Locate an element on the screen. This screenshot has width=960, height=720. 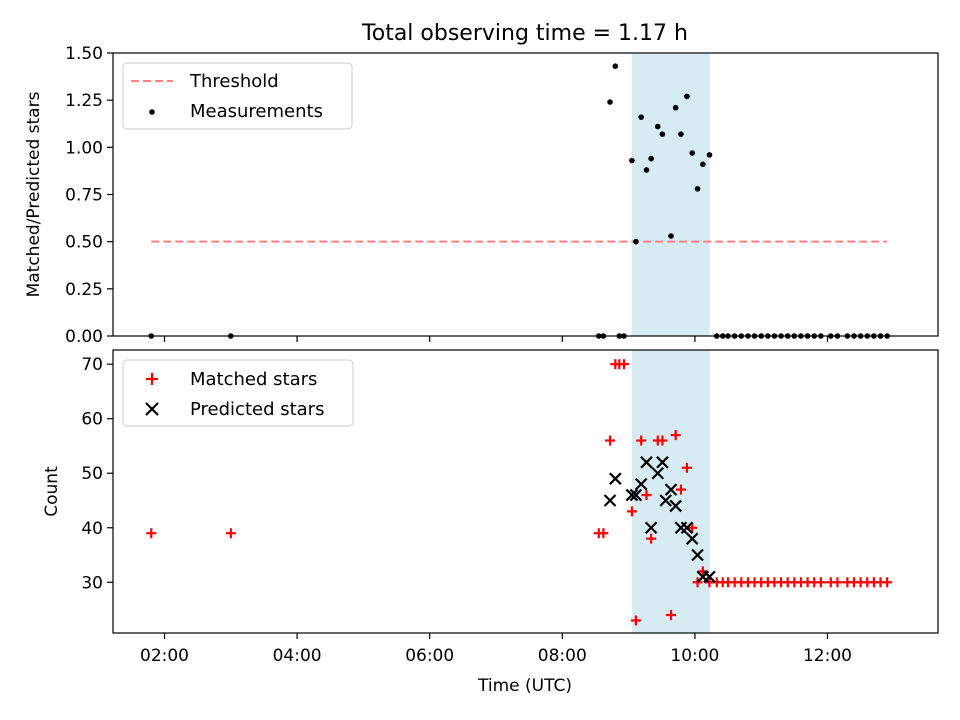
predicted-stars-series is located at coordinates (659, 520).